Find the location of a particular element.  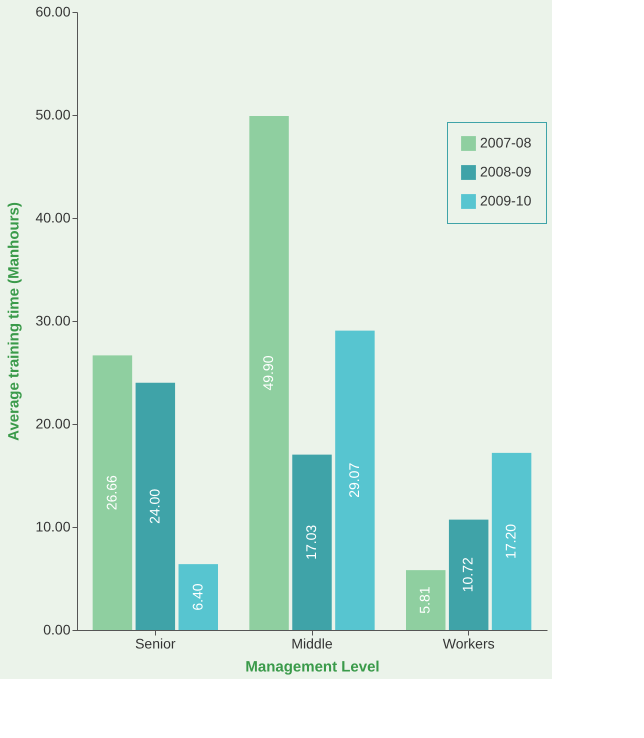

data-label: 29.07 is located at coordinates (354, 480).